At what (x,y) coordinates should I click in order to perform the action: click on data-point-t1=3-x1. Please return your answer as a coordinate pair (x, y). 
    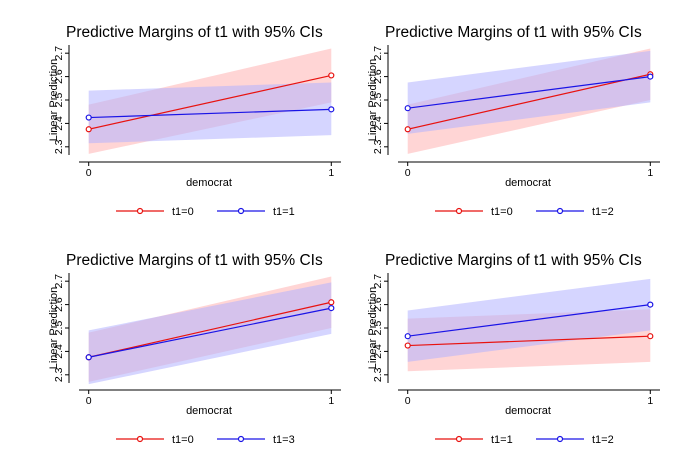
    Looking at the image, I should click on (331, 308).